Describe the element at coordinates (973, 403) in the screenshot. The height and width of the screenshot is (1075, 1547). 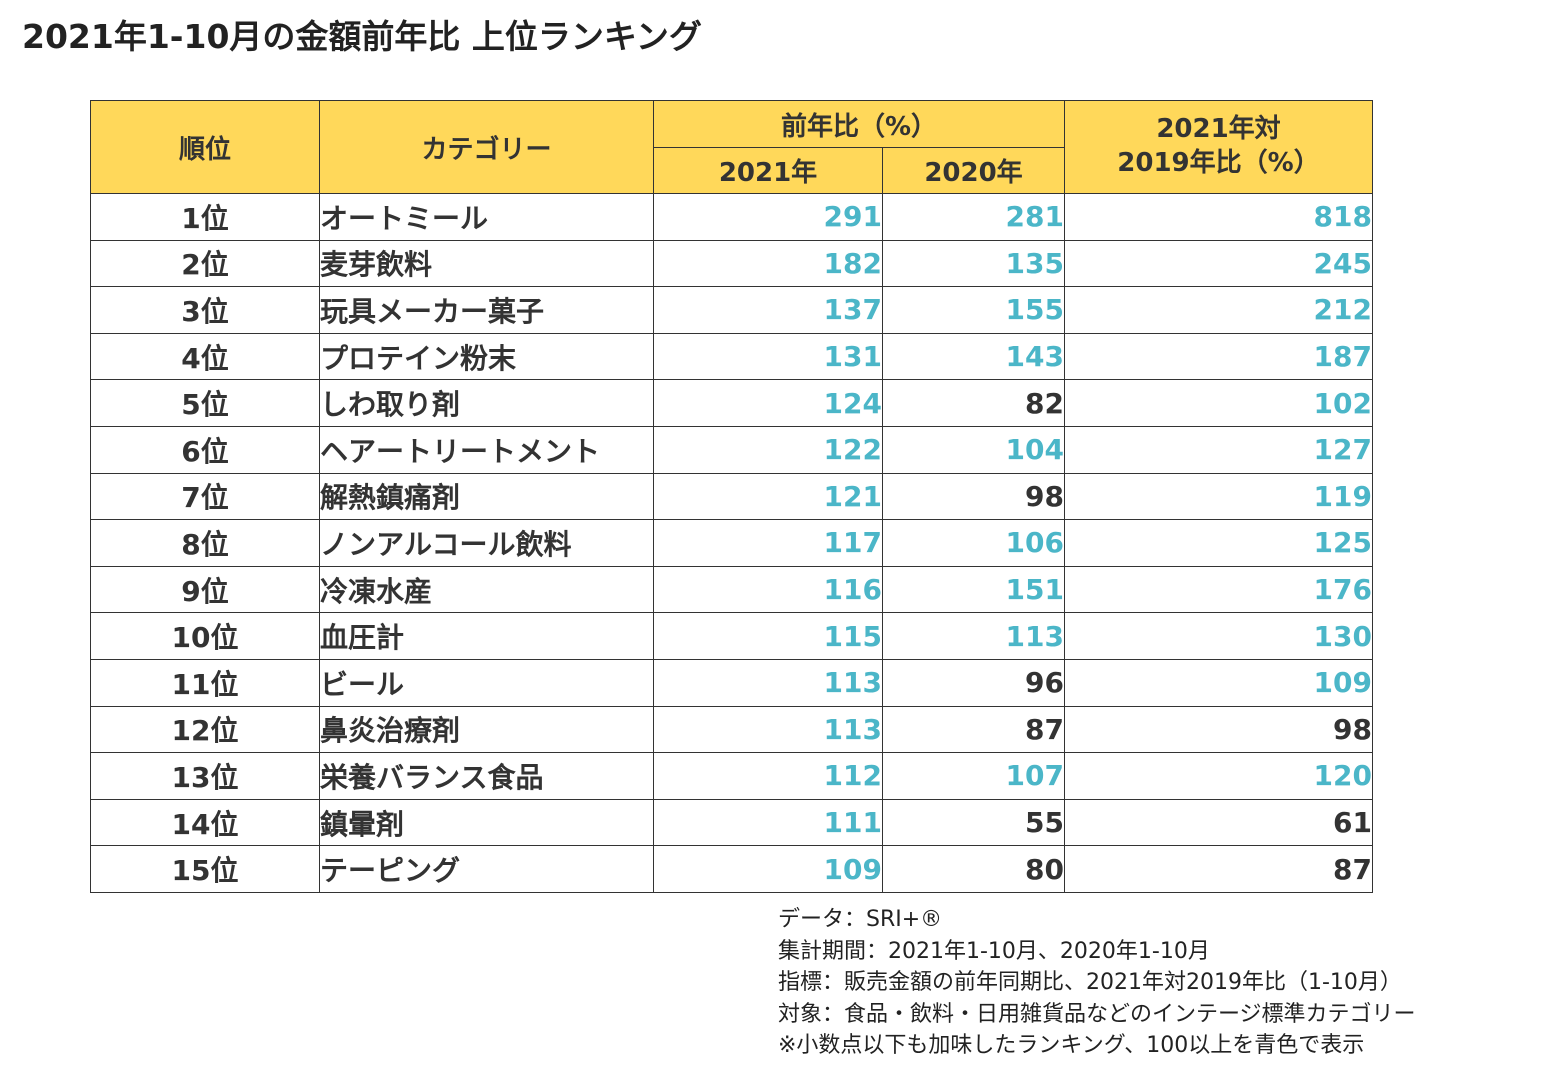
I see `yoy-2020-cell: 82` at that location.